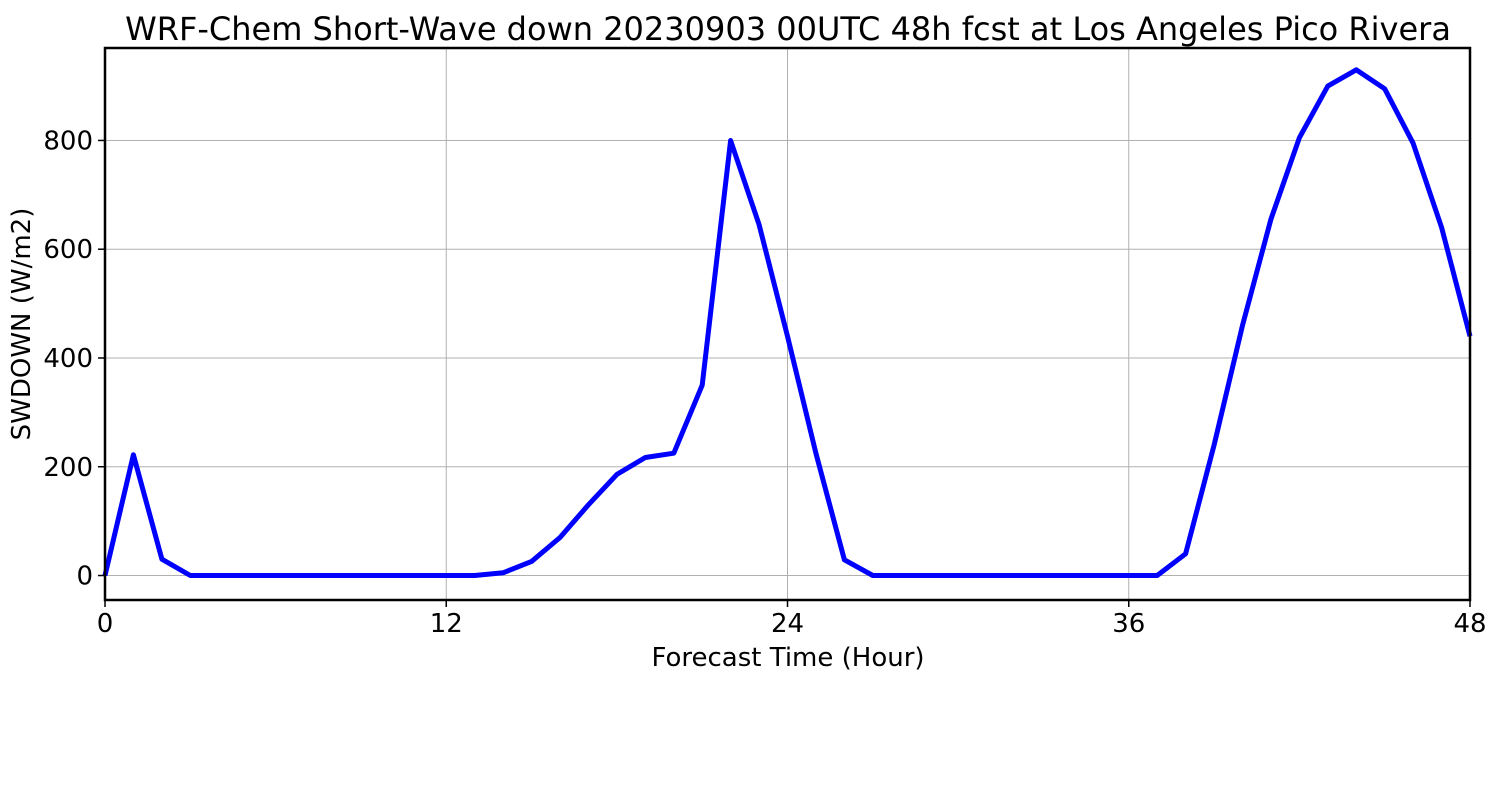 Image resolution: width=1500 pixels, height=800 pixels. Describe the element at coordinates (446, 624) in the screenshot. I see `x-tick-label: 12` at that location.